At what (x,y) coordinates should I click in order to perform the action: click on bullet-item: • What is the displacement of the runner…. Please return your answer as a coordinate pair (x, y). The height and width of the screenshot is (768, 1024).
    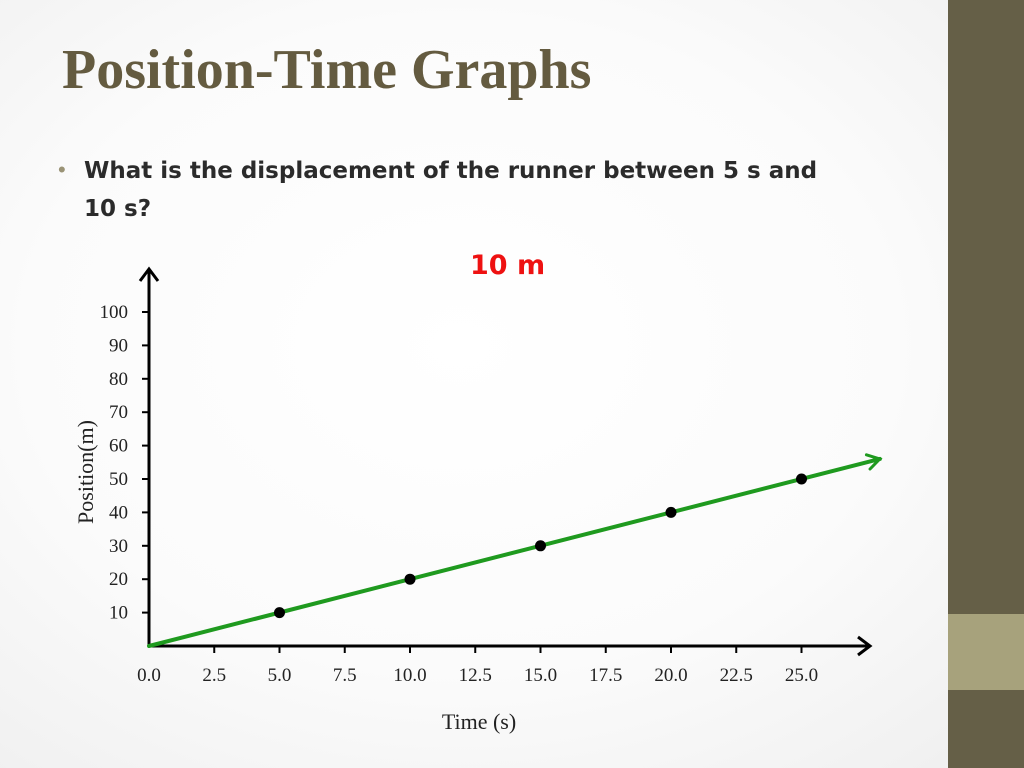
    Looking at the image, I should click on (448, 190).